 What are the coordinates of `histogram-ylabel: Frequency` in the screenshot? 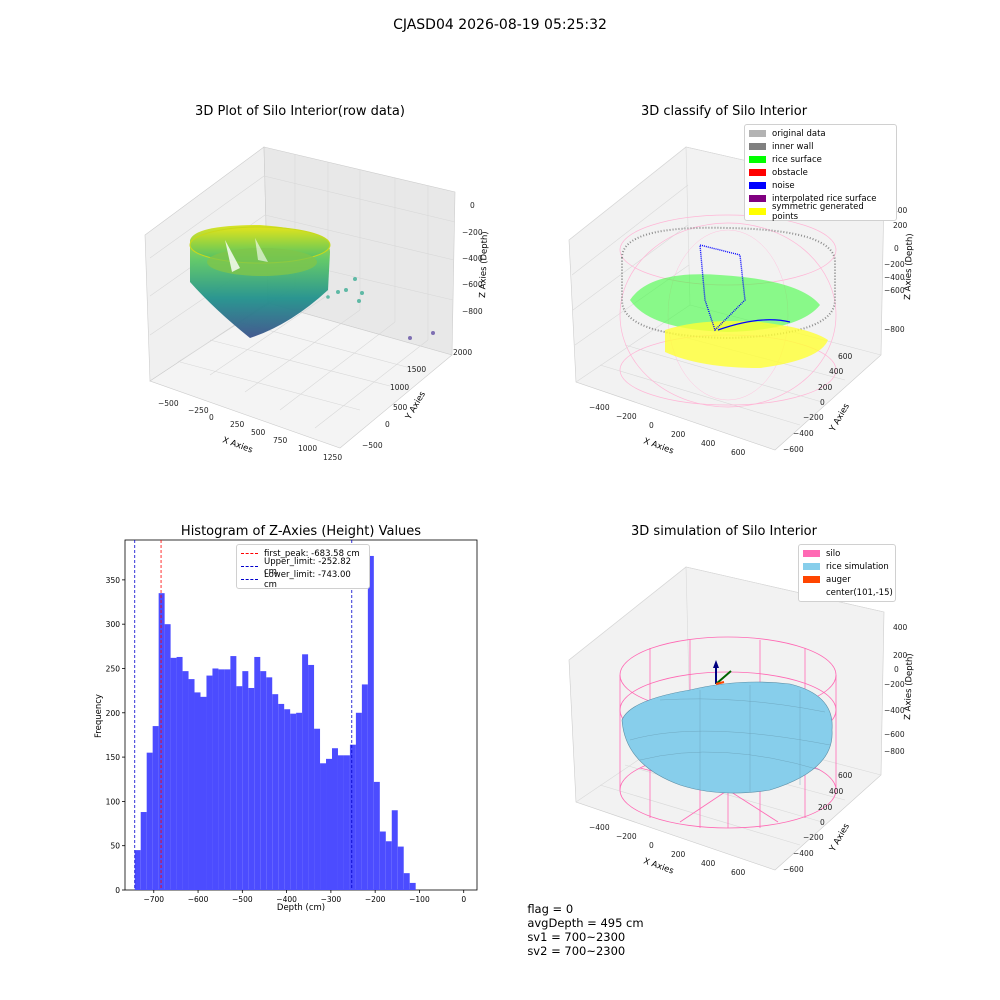 It's located at (99, 716).